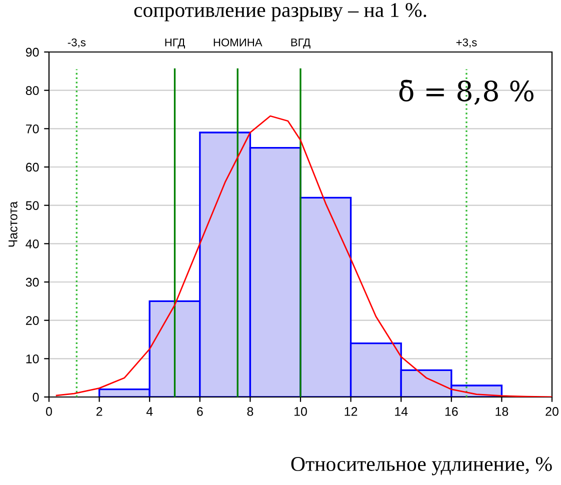 This screenshot has height=485, width=561. Describe the element at coordinates (300, 43) in the screenshot. I see `ref-line-label: ВГД` at that location.